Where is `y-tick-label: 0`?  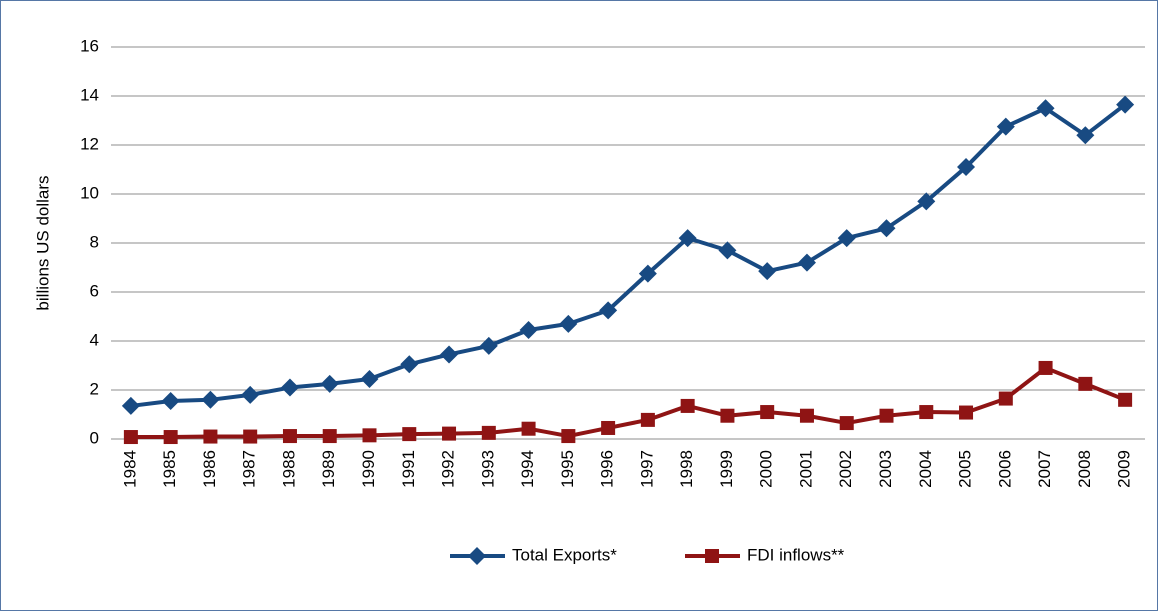 y-tick-label: 0 is located at coordinates (94, 437).